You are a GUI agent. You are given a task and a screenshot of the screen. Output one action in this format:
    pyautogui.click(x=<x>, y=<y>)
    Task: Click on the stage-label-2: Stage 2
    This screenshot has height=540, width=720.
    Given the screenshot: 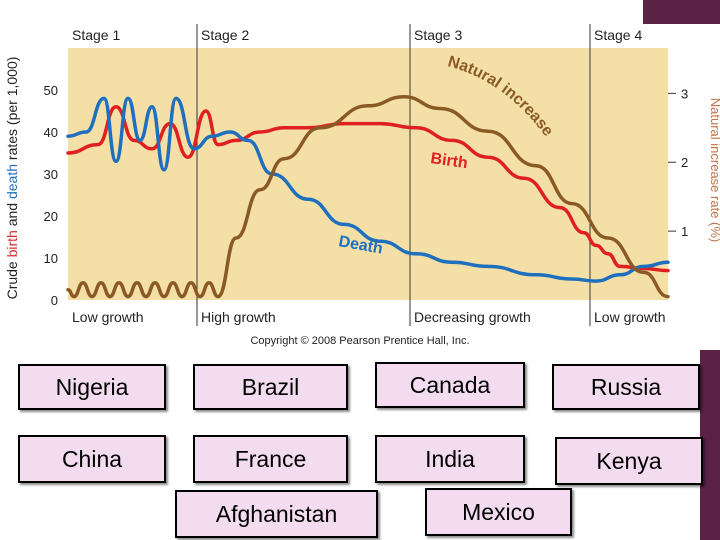 What is the action you would take?
    pyautogui.click(x=225, y=35)
    